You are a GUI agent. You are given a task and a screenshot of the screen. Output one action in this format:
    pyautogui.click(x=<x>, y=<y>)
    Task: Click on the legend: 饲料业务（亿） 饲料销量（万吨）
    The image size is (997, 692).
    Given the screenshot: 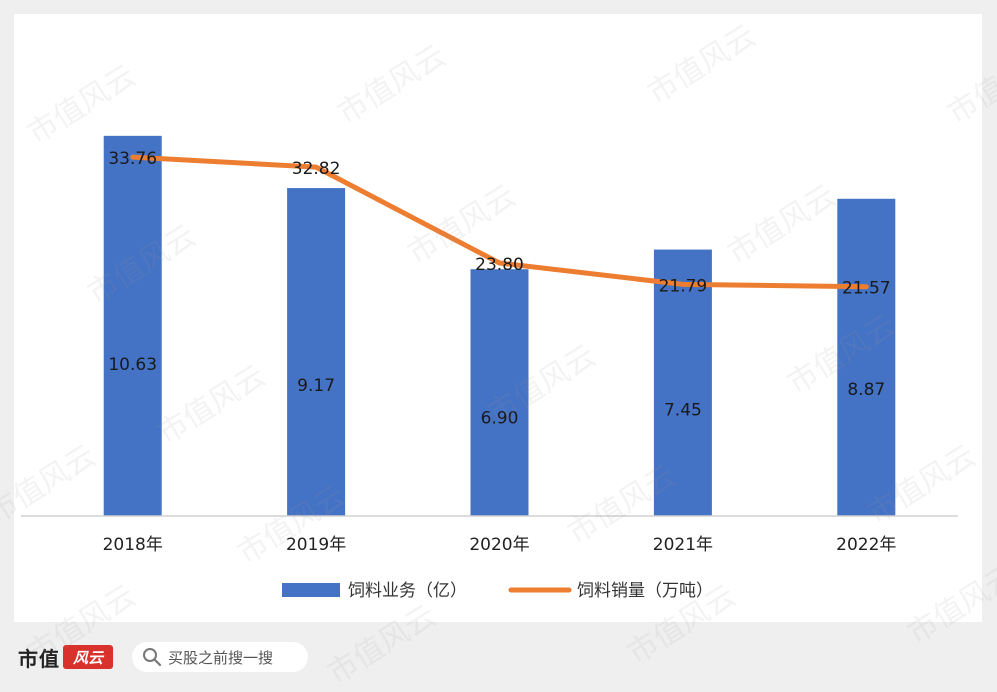 What is the action you would take?
    pyautogui.click(x=497, y=591)
    